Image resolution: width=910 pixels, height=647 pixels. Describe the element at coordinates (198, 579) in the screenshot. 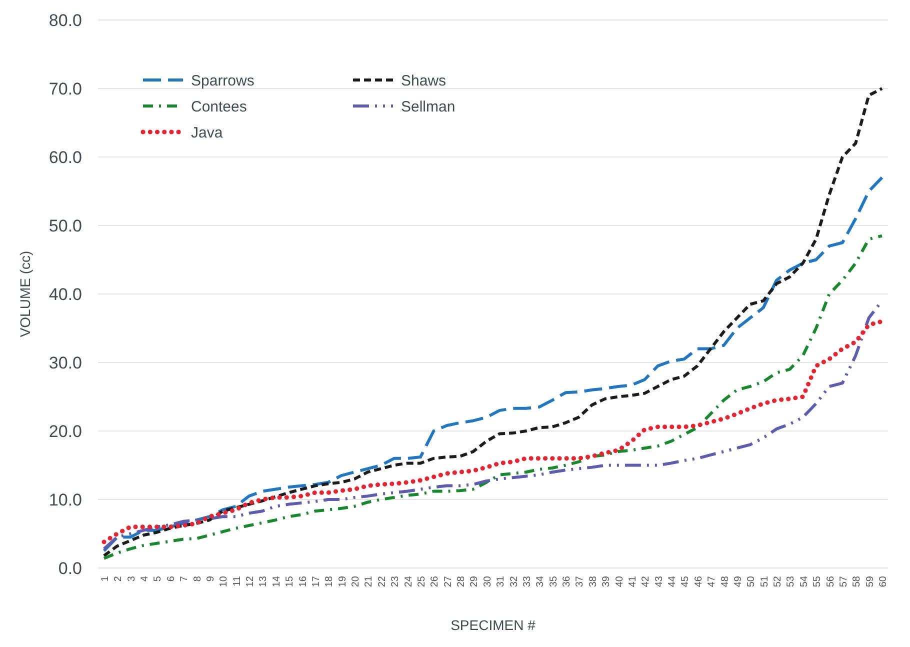

I see `x-tick-label: 8` at that location.